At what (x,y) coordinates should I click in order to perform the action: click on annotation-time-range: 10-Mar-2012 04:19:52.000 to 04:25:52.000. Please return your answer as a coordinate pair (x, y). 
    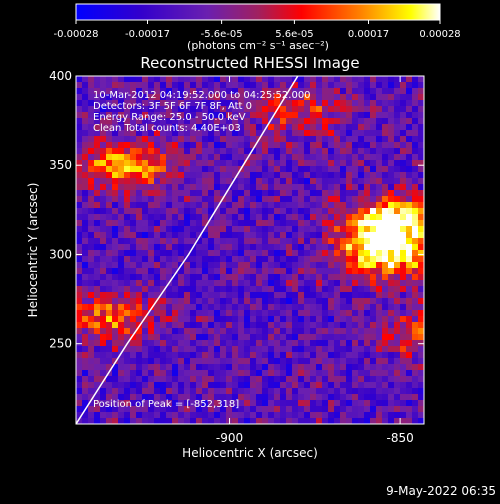
    Looking at the image, I should click on (202, 95).